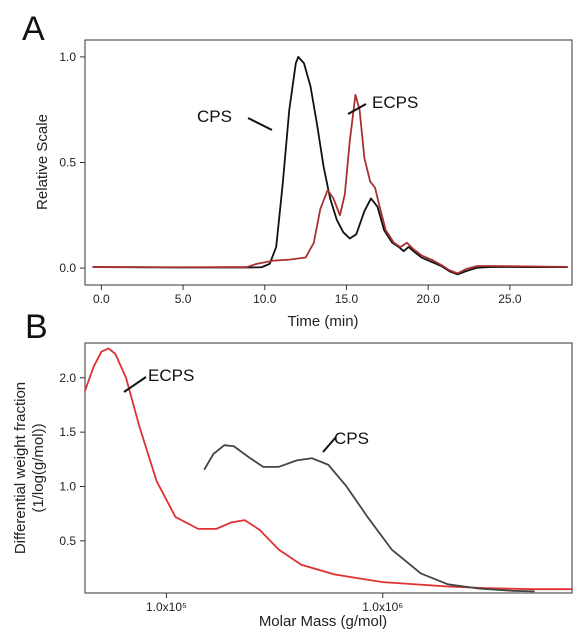  I want to click on panel-1-series-cps-line, so click(369, 518).